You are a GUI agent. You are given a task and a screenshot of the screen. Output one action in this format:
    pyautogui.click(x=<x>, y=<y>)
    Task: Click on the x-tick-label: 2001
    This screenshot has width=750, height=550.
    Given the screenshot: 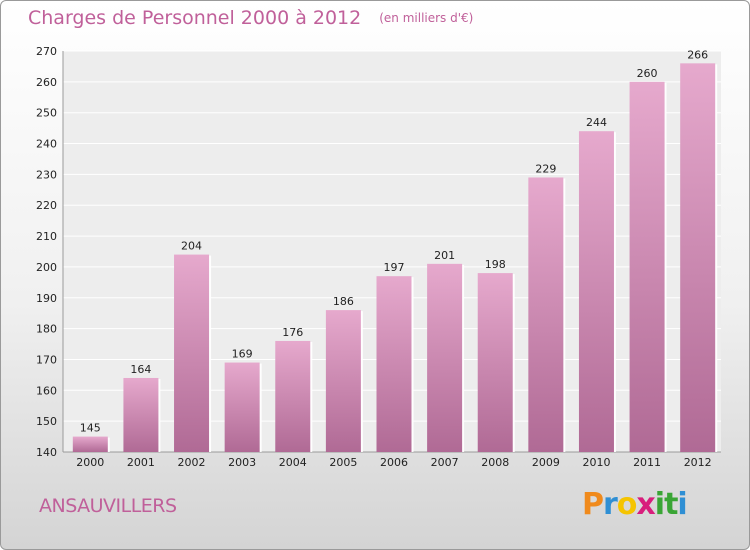 What is the action you would take?
    pyautogui.click(x=141, y=462)
    